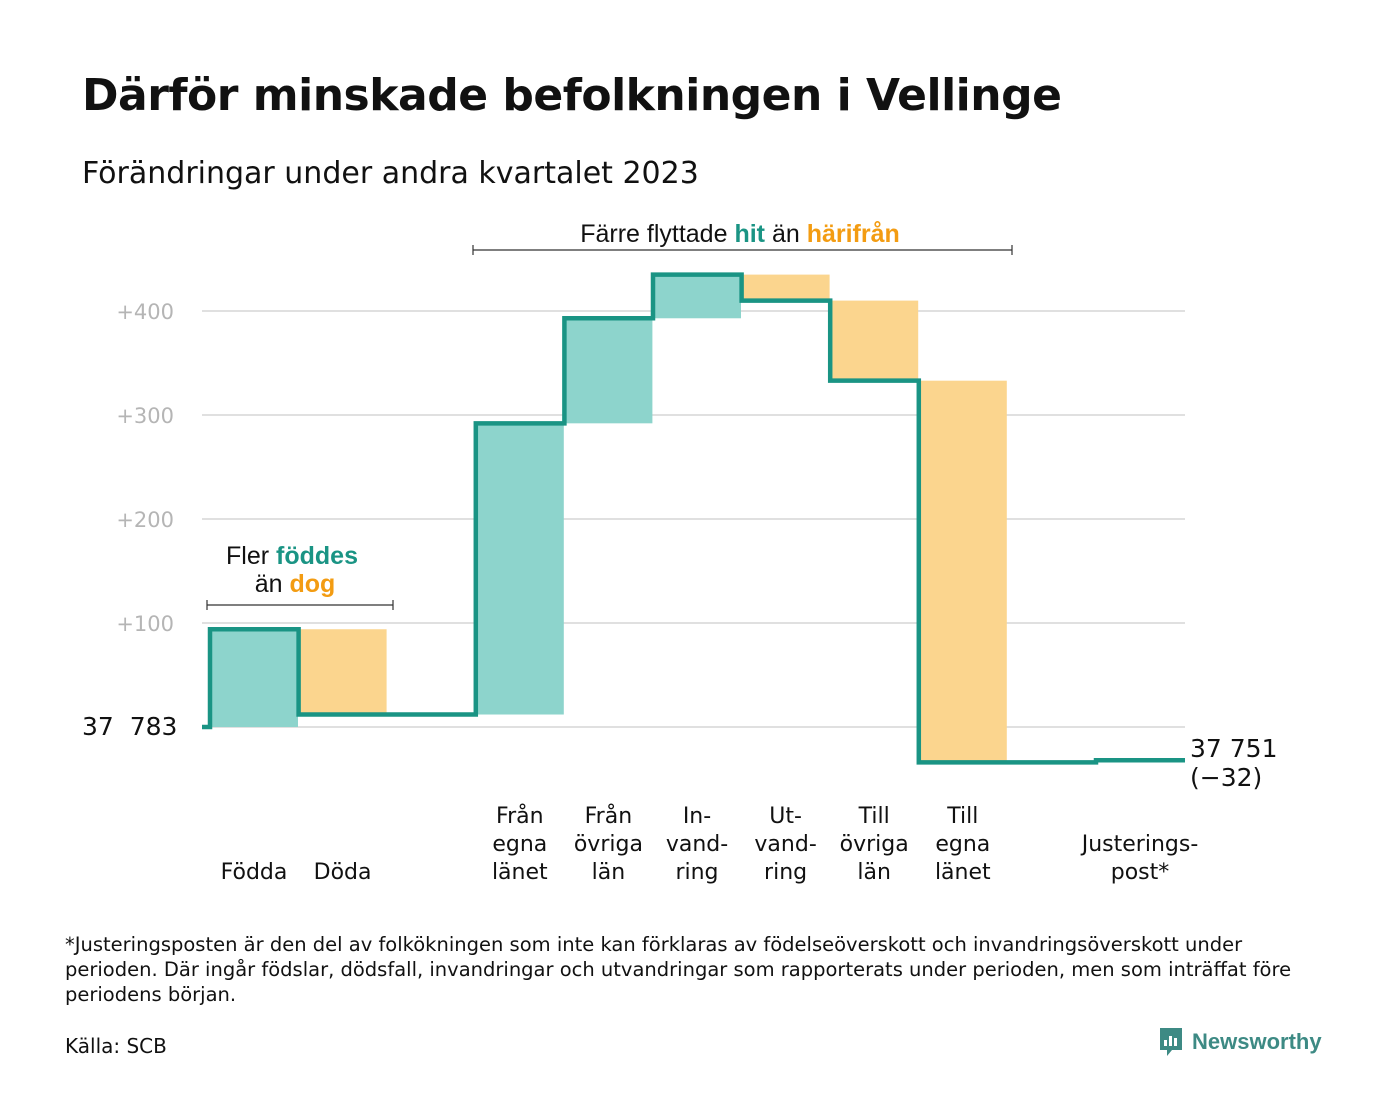  What do you see at coordinates (145, 624) in the screenshot?
I see `y-tick-label: +100` at bounding box center [145, 624].